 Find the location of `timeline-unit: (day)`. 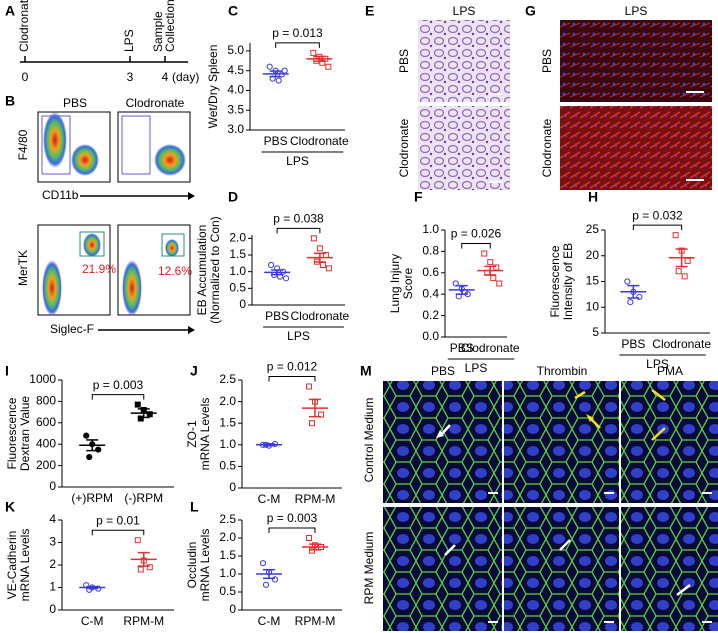

timeline-unit: (day) is located at coordinates (185, 77).